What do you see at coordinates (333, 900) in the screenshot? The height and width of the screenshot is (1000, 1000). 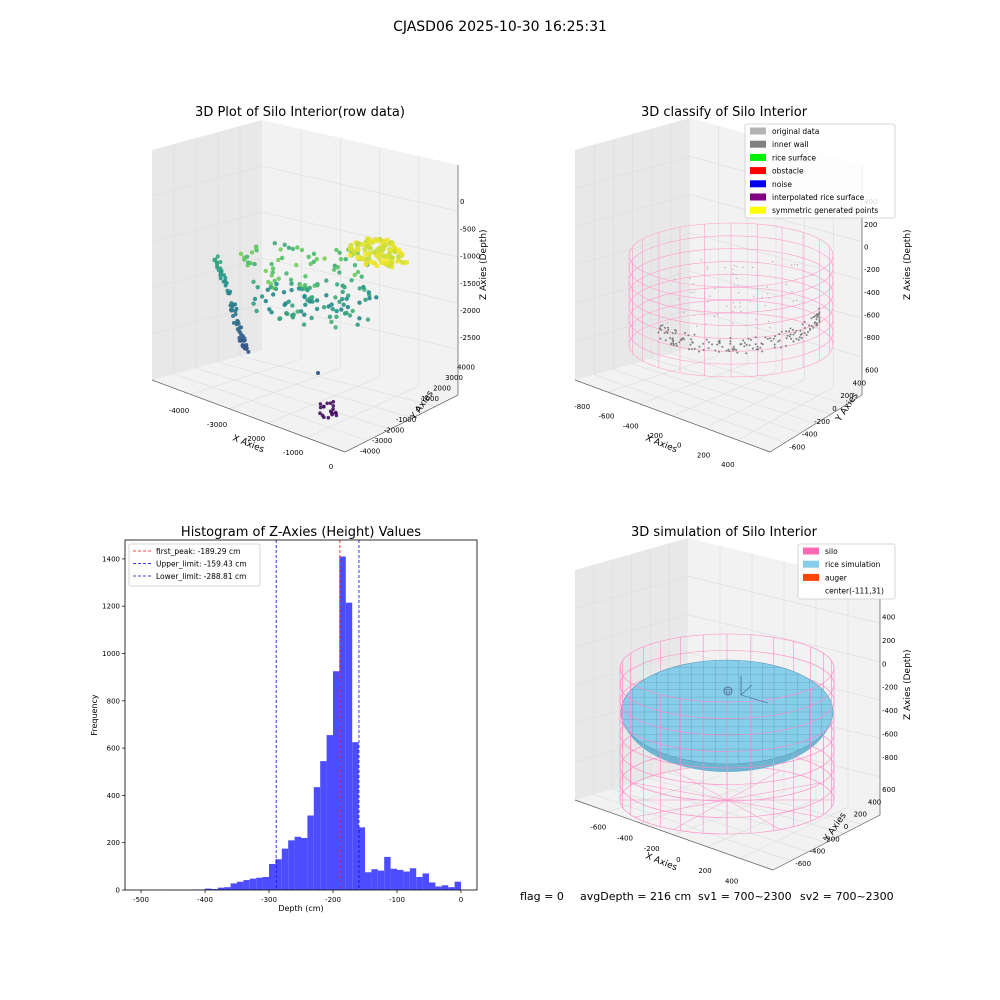 I see `x-tick-label: -200` at bounding box center [333, 900].